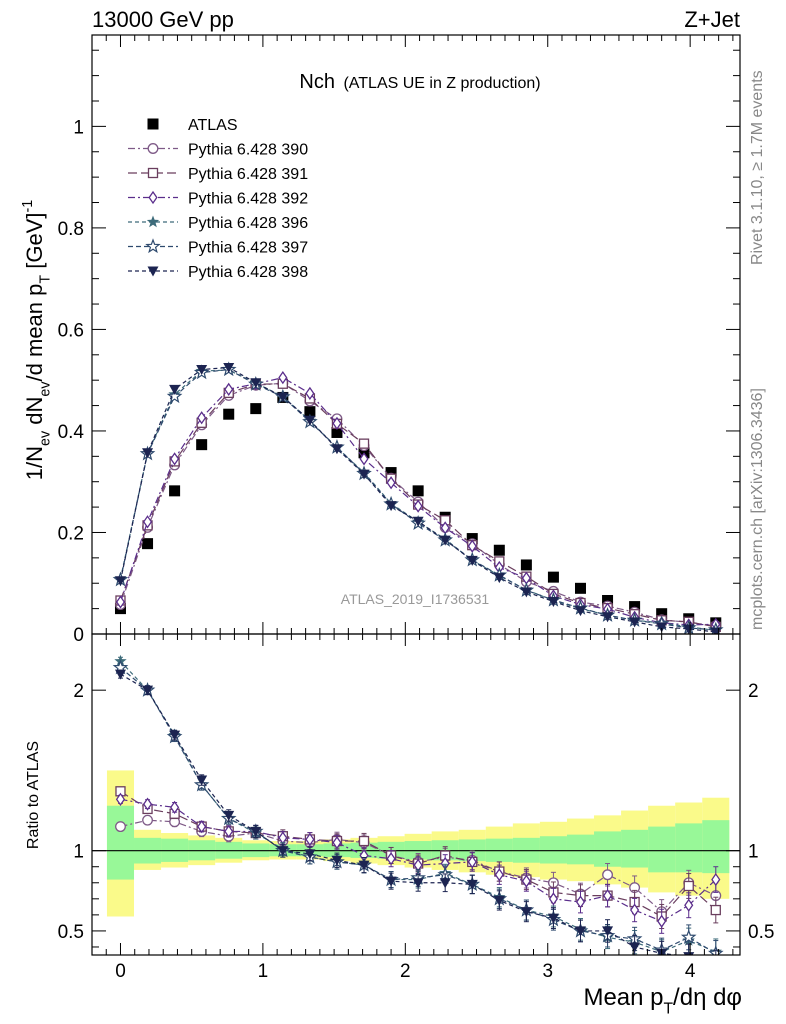 This screenshot has width=786, height=1024. Describe the element at coordinates (34, 463) in the screenshot. I see `axis-label-part: 1/N` at that location.